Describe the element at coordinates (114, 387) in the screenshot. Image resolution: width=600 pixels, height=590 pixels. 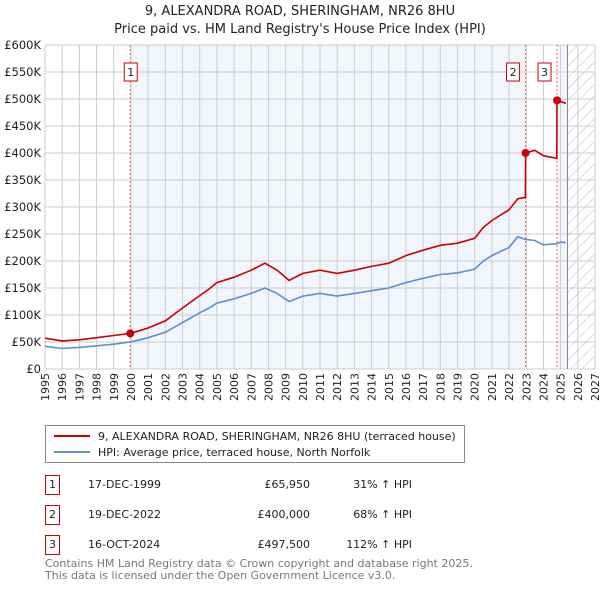
I see `x-tick-label: 1999` at that location.